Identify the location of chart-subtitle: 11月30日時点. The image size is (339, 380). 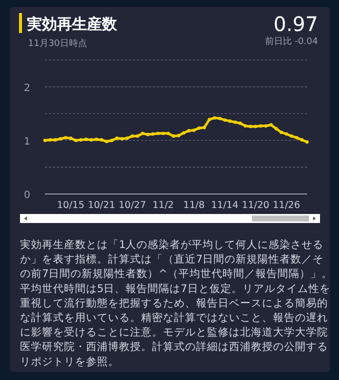
(57, 43).